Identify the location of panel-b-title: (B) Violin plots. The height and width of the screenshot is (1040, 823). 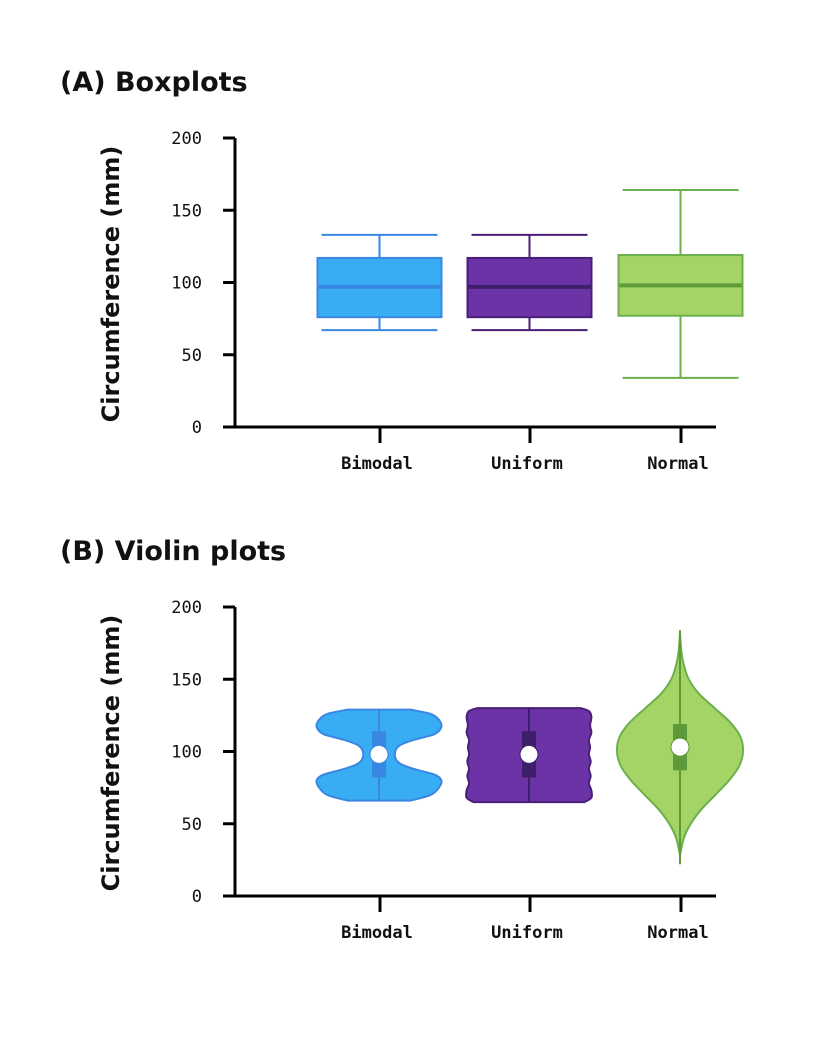
(173, 551).